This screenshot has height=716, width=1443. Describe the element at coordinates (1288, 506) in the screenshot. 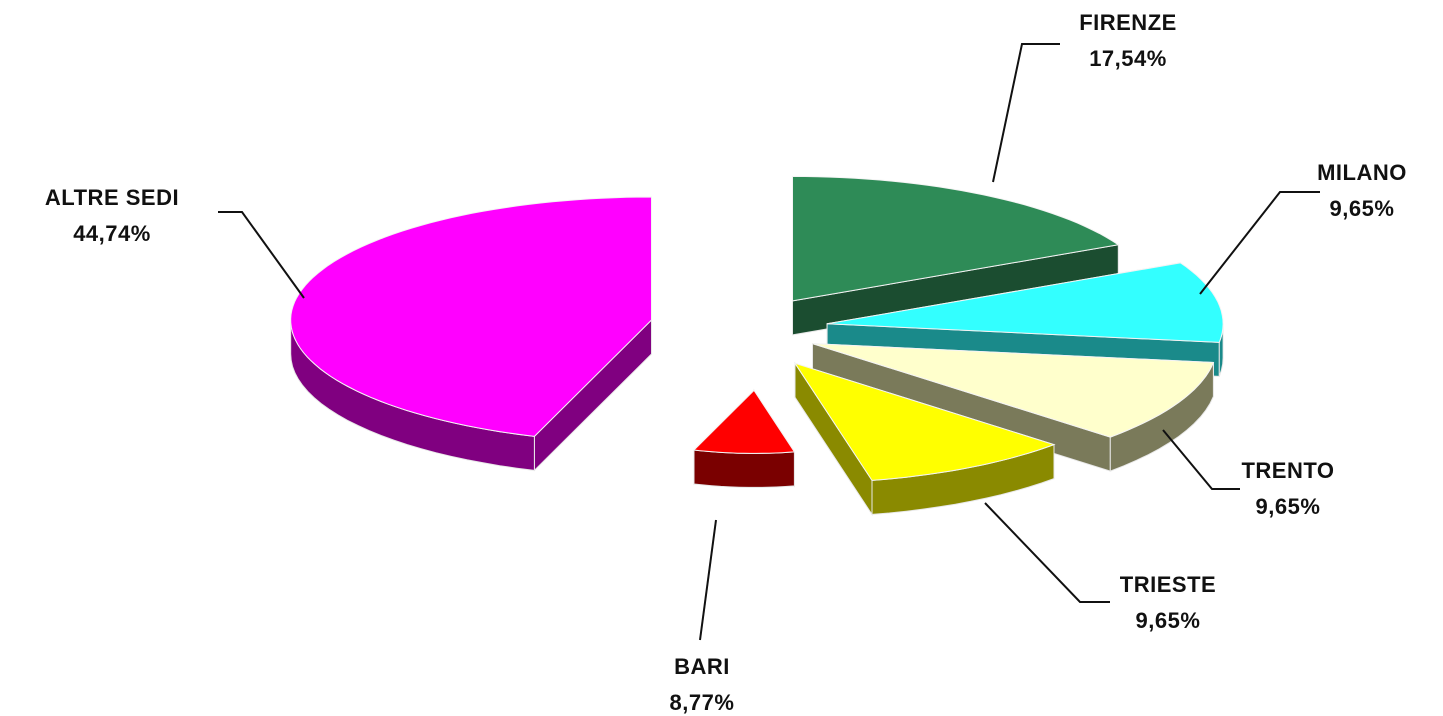

I see `slice-value-trento: 9,65%` at that location.